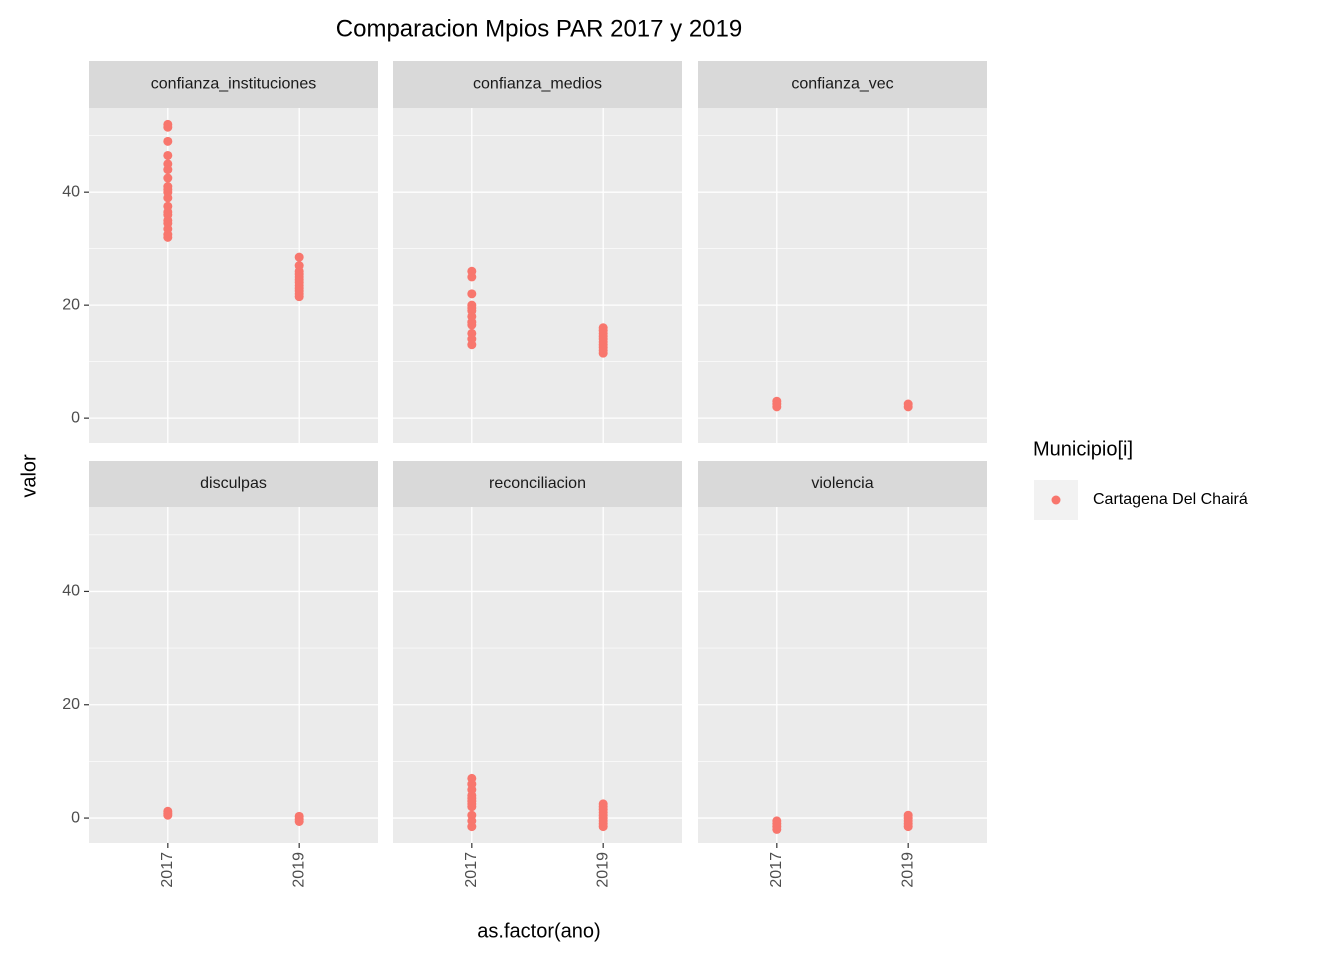  I want to click on chart-title: Comparacion Mpios PAR 2017 y 2019, so click(539, 28).